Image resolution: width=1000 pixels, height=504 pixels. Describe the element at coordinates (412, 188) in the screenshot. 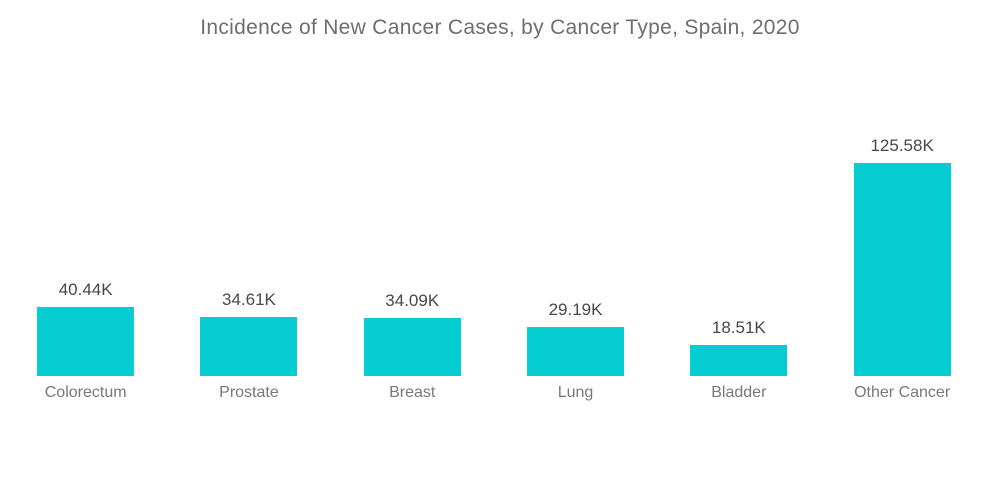

I see `bar-stack: 34.09K` at that location.